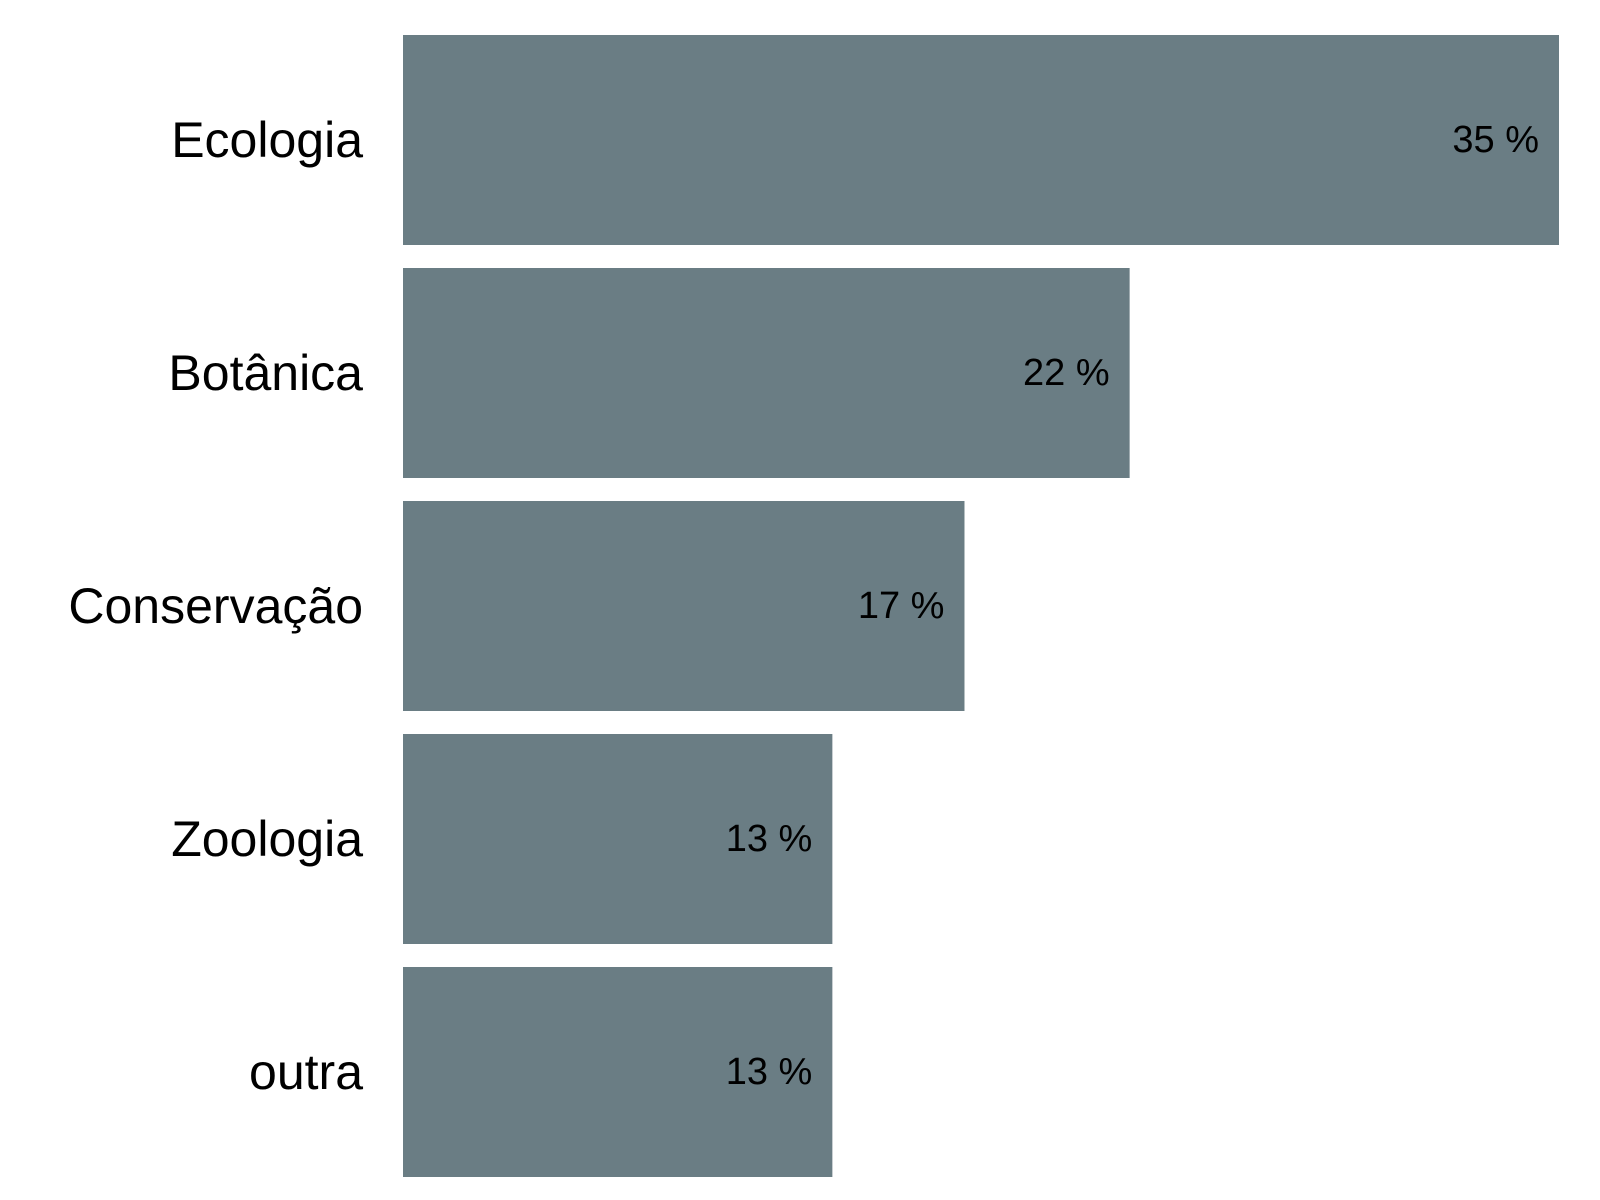  What do you see at coordinates (901, 606) in the screenshot?
I see `value-label: 17 %` at bounding box center [901, 606].